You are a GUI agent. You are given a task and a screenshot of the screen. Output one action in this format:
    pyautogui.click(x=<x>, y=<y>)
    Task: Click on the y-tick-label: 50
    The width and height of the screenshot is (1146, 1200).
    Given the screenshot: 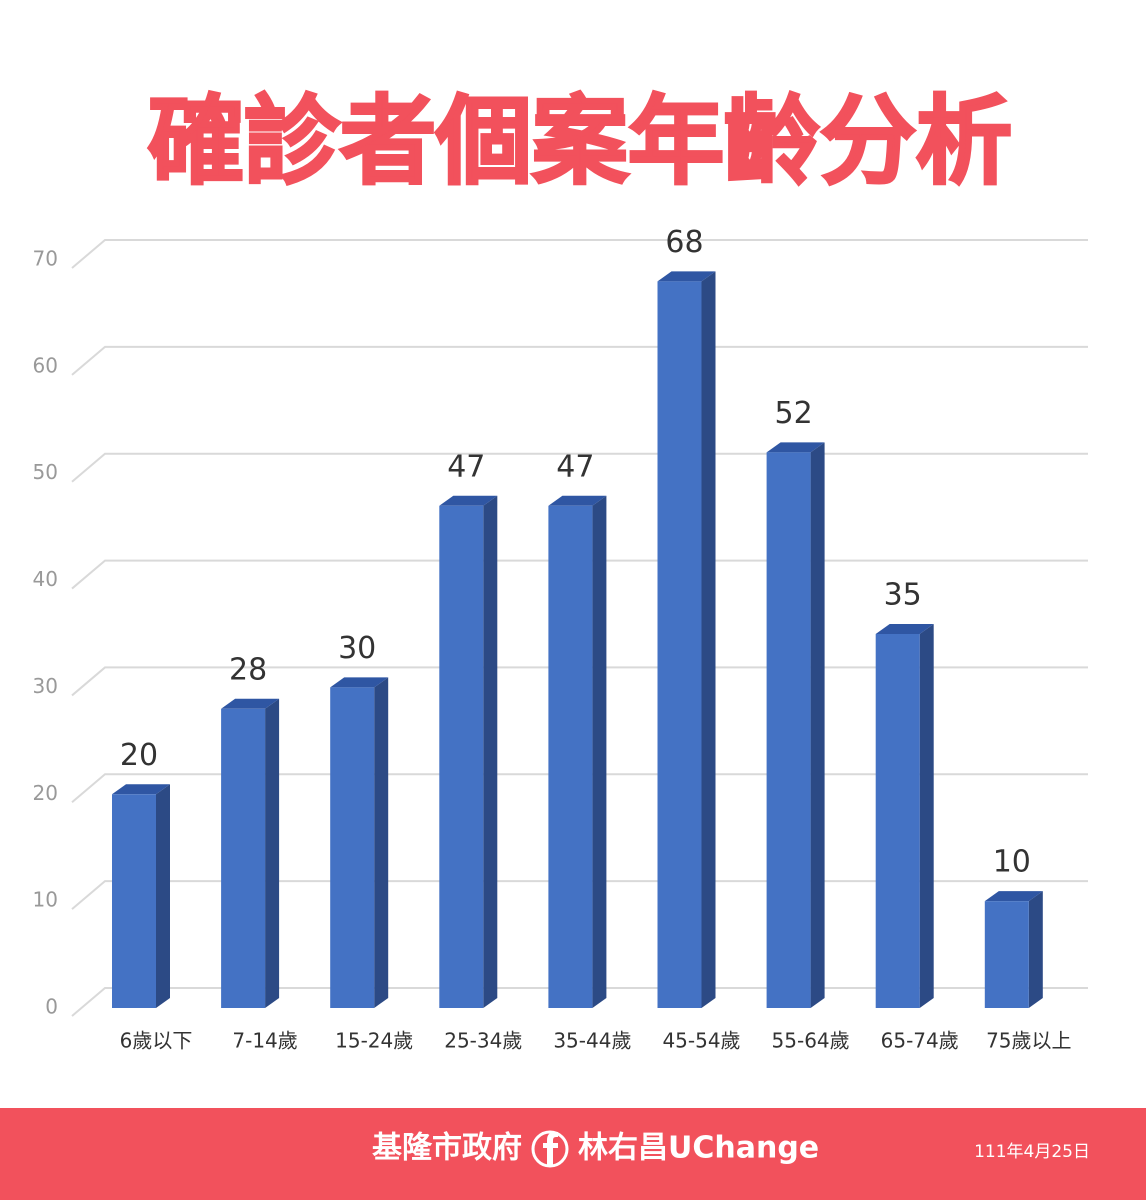 What is the action you would take?
    pyautogui.click(x=45, y=472)
    